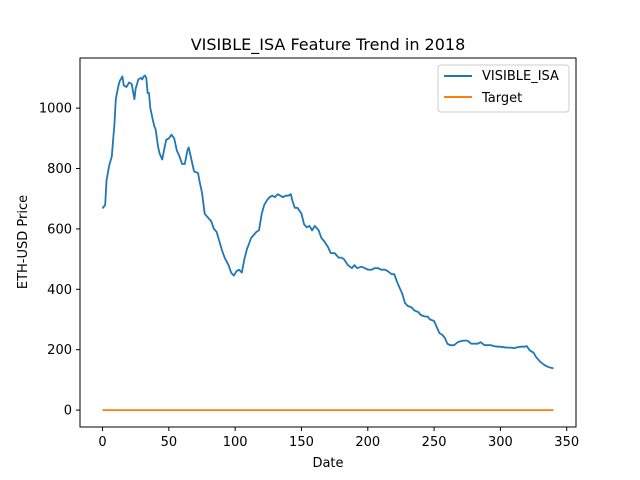 The width and height of the screenshot is (640, 480). Describe the element at coordinates (503, 88) in the screenshot. I see `legend: VISIBLE_ISA Target` at that location.